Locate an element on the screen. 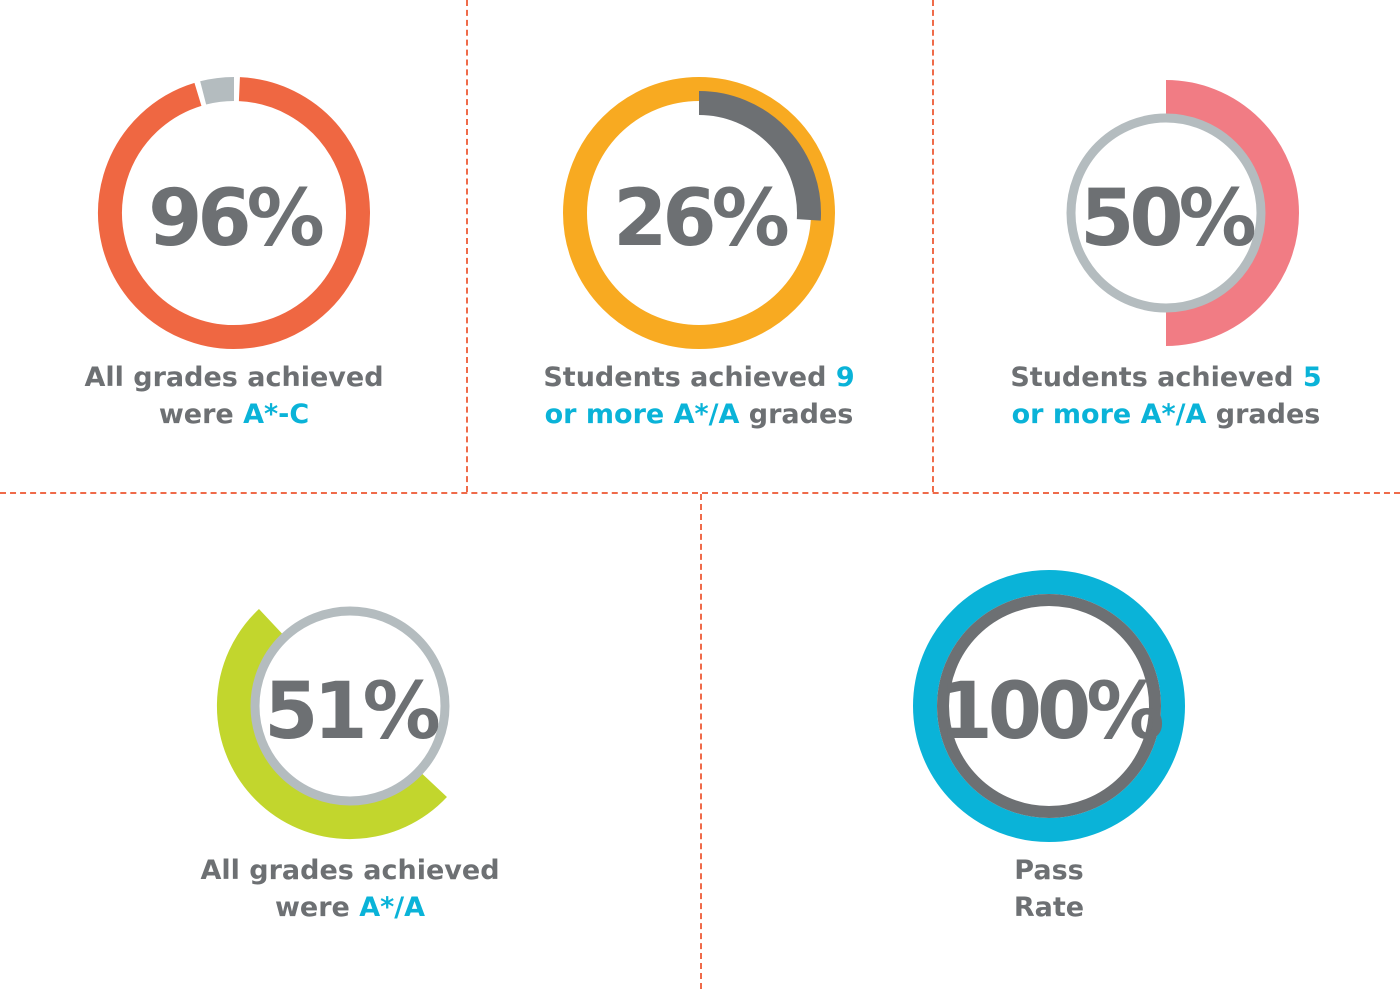  caption-text: Rate is located at coordinates (1049, 907).